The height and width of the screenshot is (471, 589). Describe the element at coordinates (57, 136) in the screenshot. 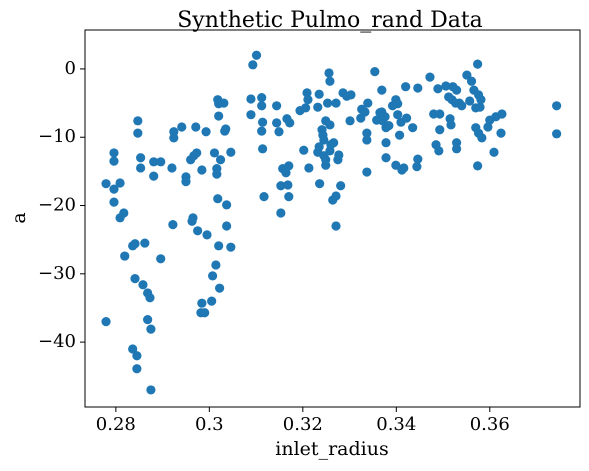

I see `y-tick-label: −10` at that location.